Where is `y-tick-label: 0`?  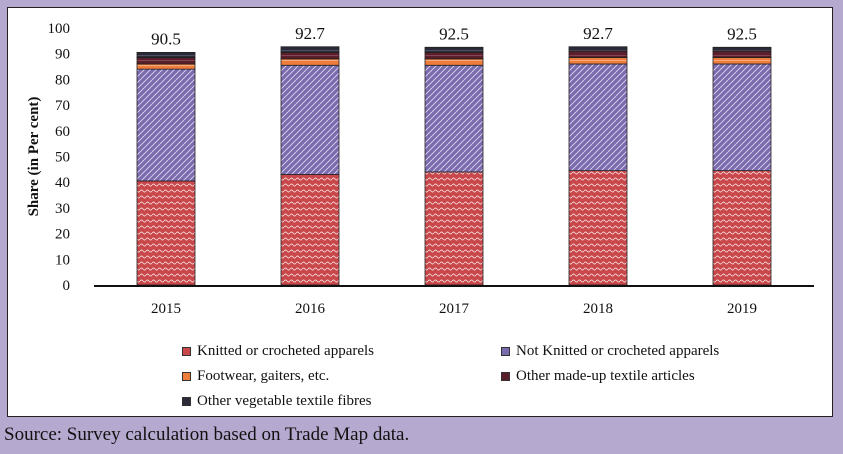
y-tick-label: 0 is located at coordinates (67, 286).